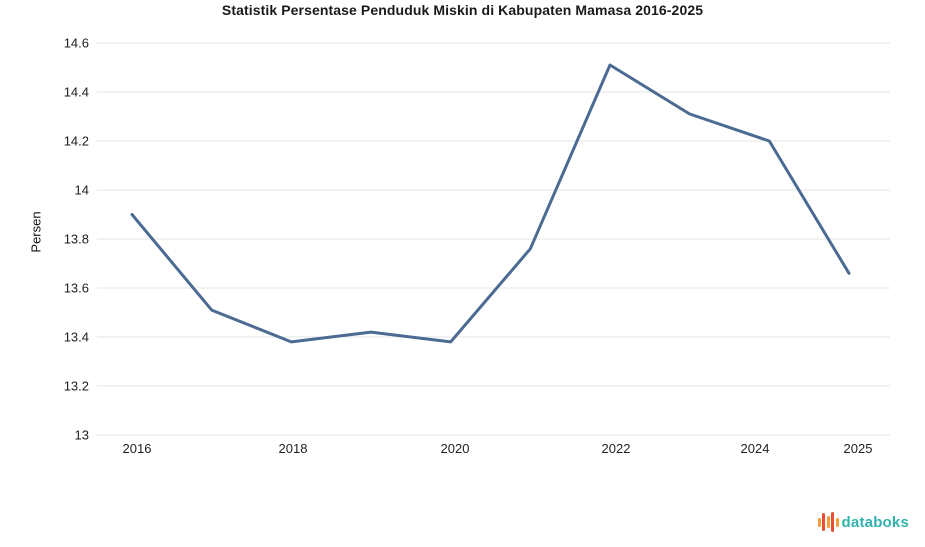 The image size is (925, 547). Describe the element at coordinates (76, 43) in the screenshot. I see `y-axis-tick-label: 14.6` at that location.